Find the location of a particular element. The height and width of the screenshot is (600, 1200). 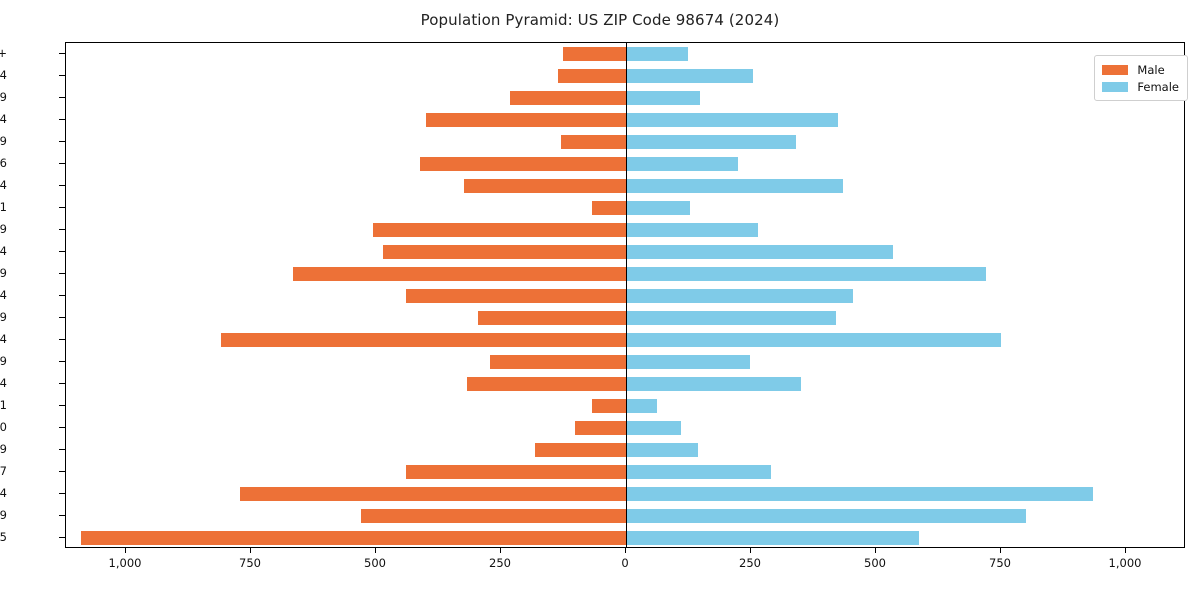

y-axis-tick-label: 45-49 is located at coordinates (3, 273).